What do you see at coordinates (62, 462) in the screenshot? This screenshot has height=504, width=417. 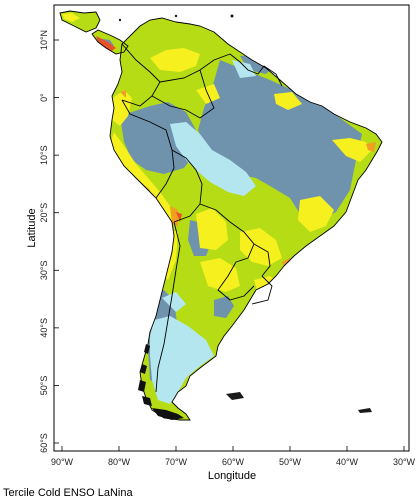 I see `lon-tick-label: 90°W` at bounding box center [62, 462].